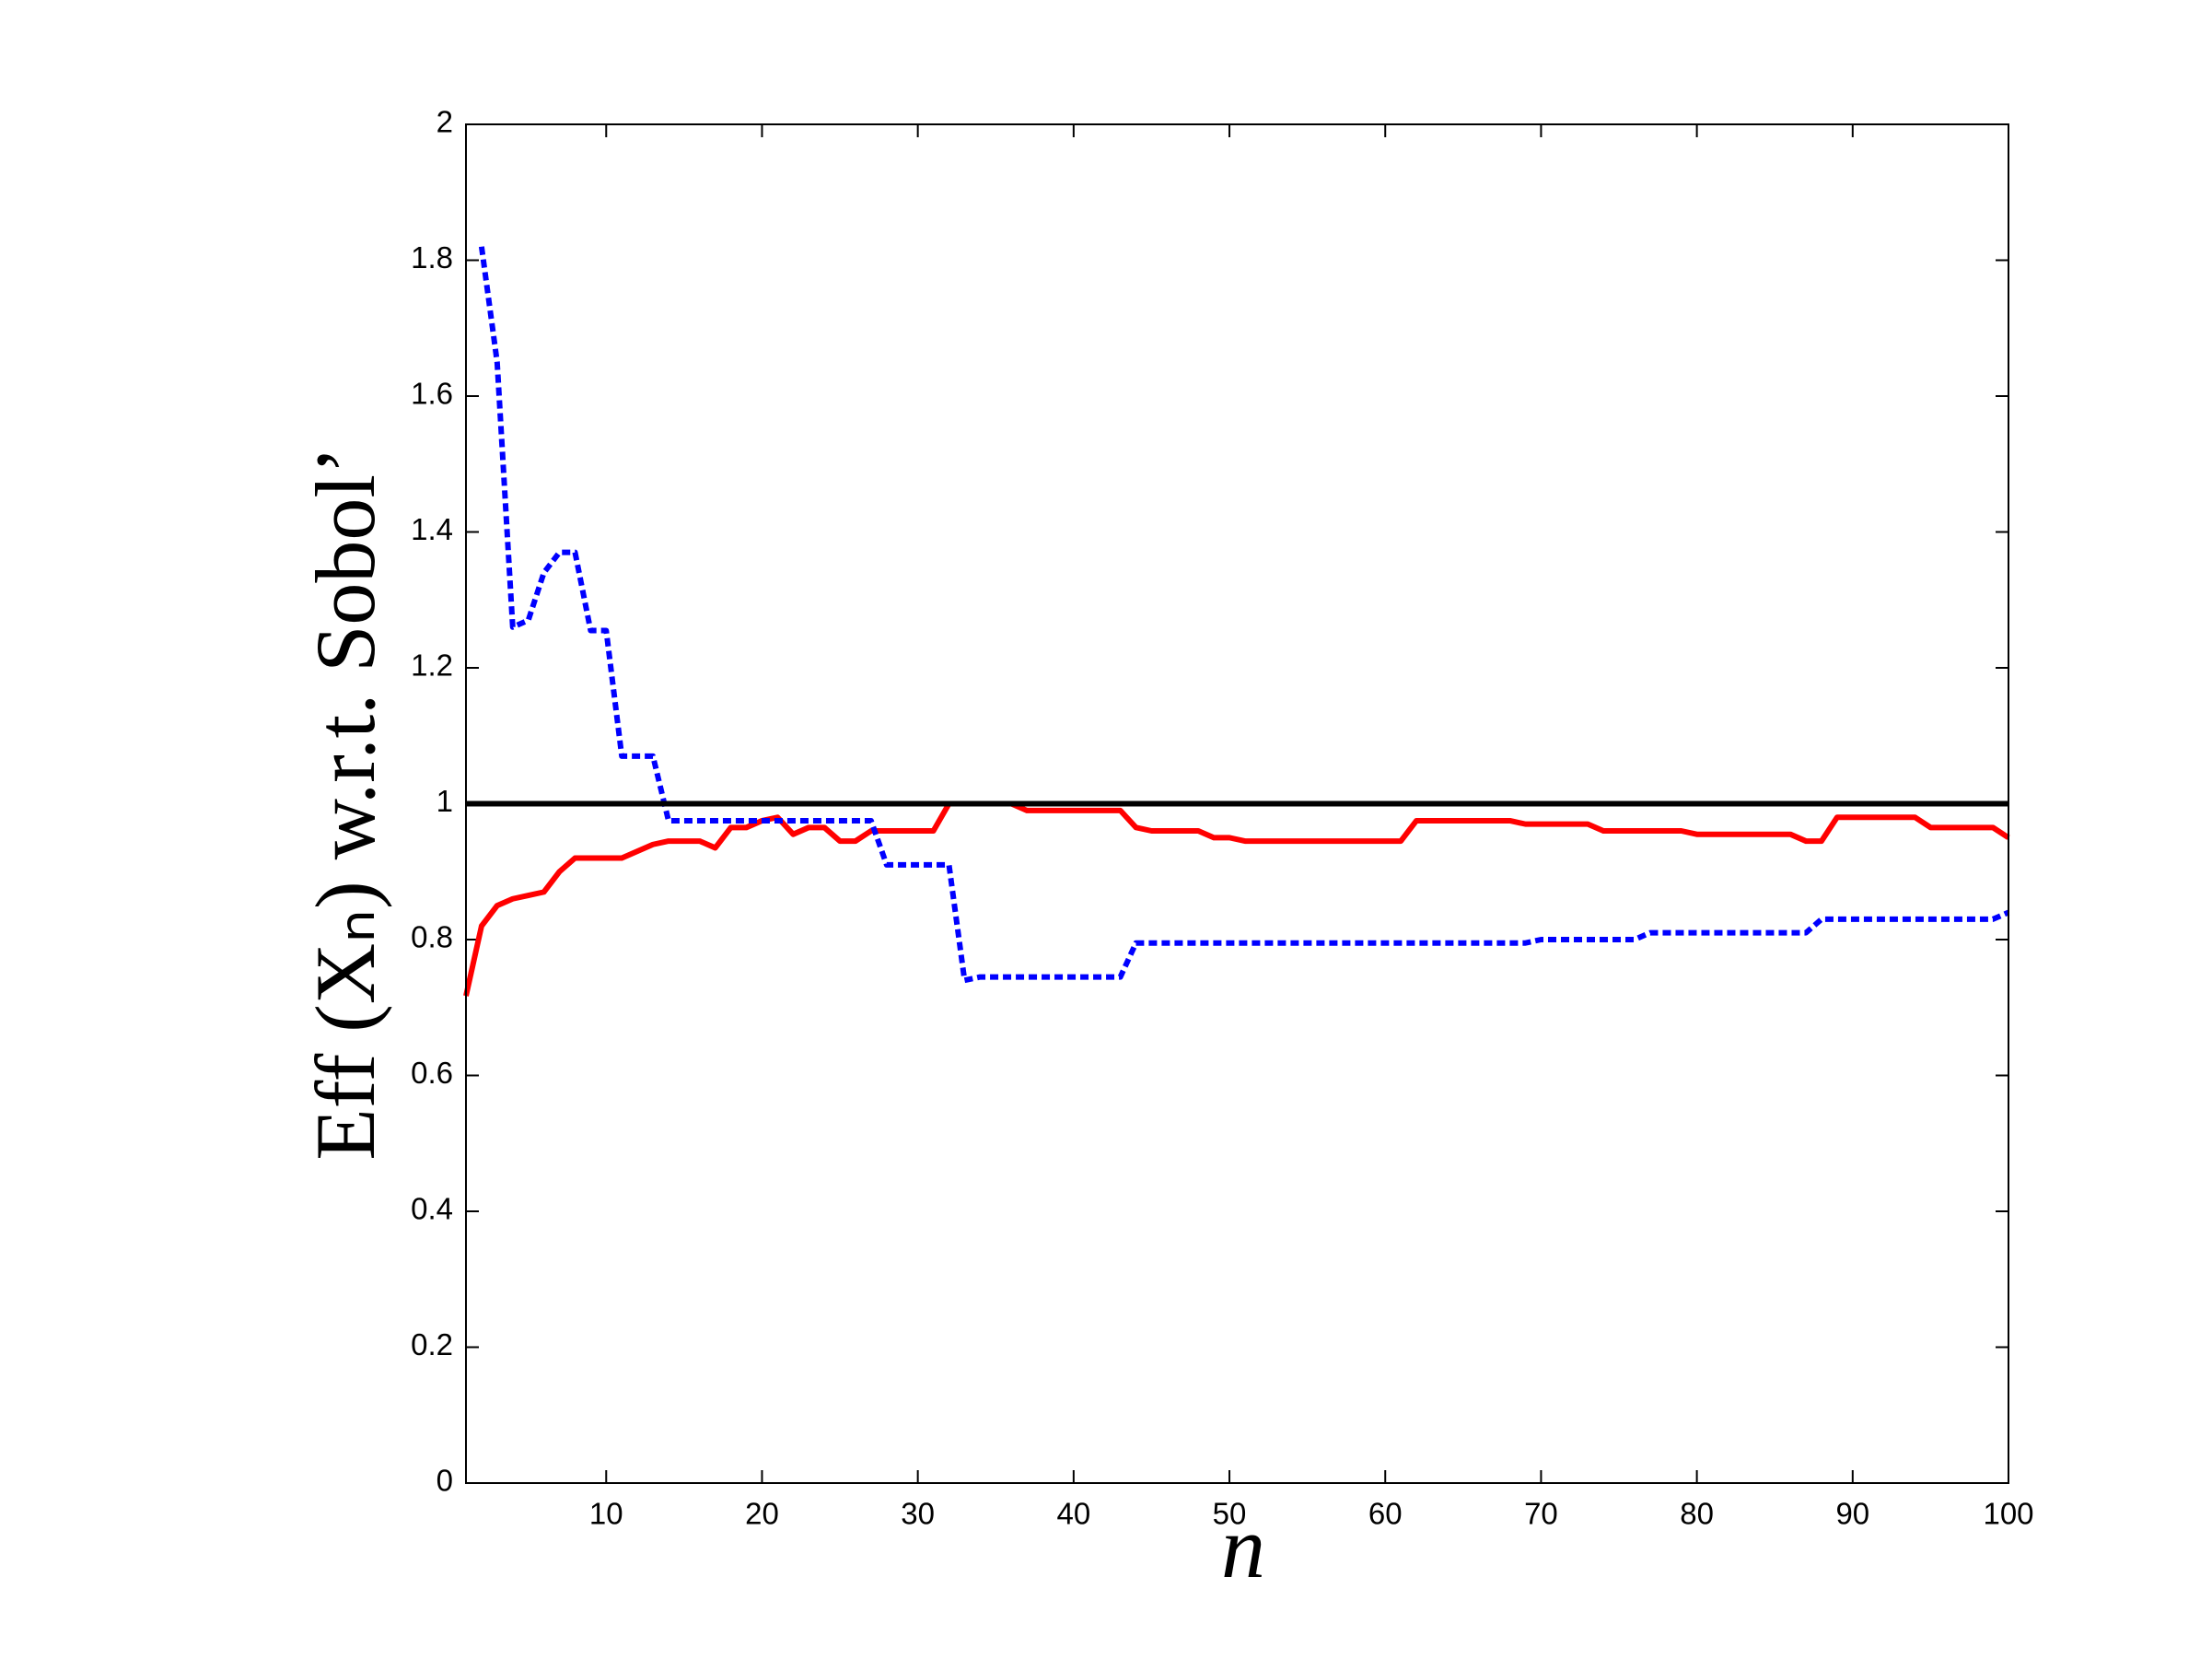  Describe the element at coordinates (762, 1514) in the screenshot. I see `x-tick-label: 20` at that location.